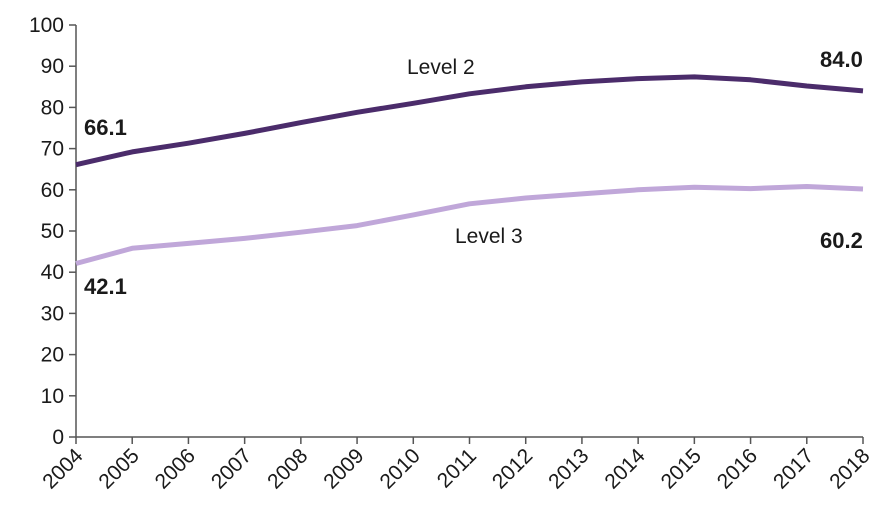 This screenshot has width=874, height=510. Describe the element at coordinates (793, 468) in the screenshot. I see `x-tick-label: 2017` at that location.